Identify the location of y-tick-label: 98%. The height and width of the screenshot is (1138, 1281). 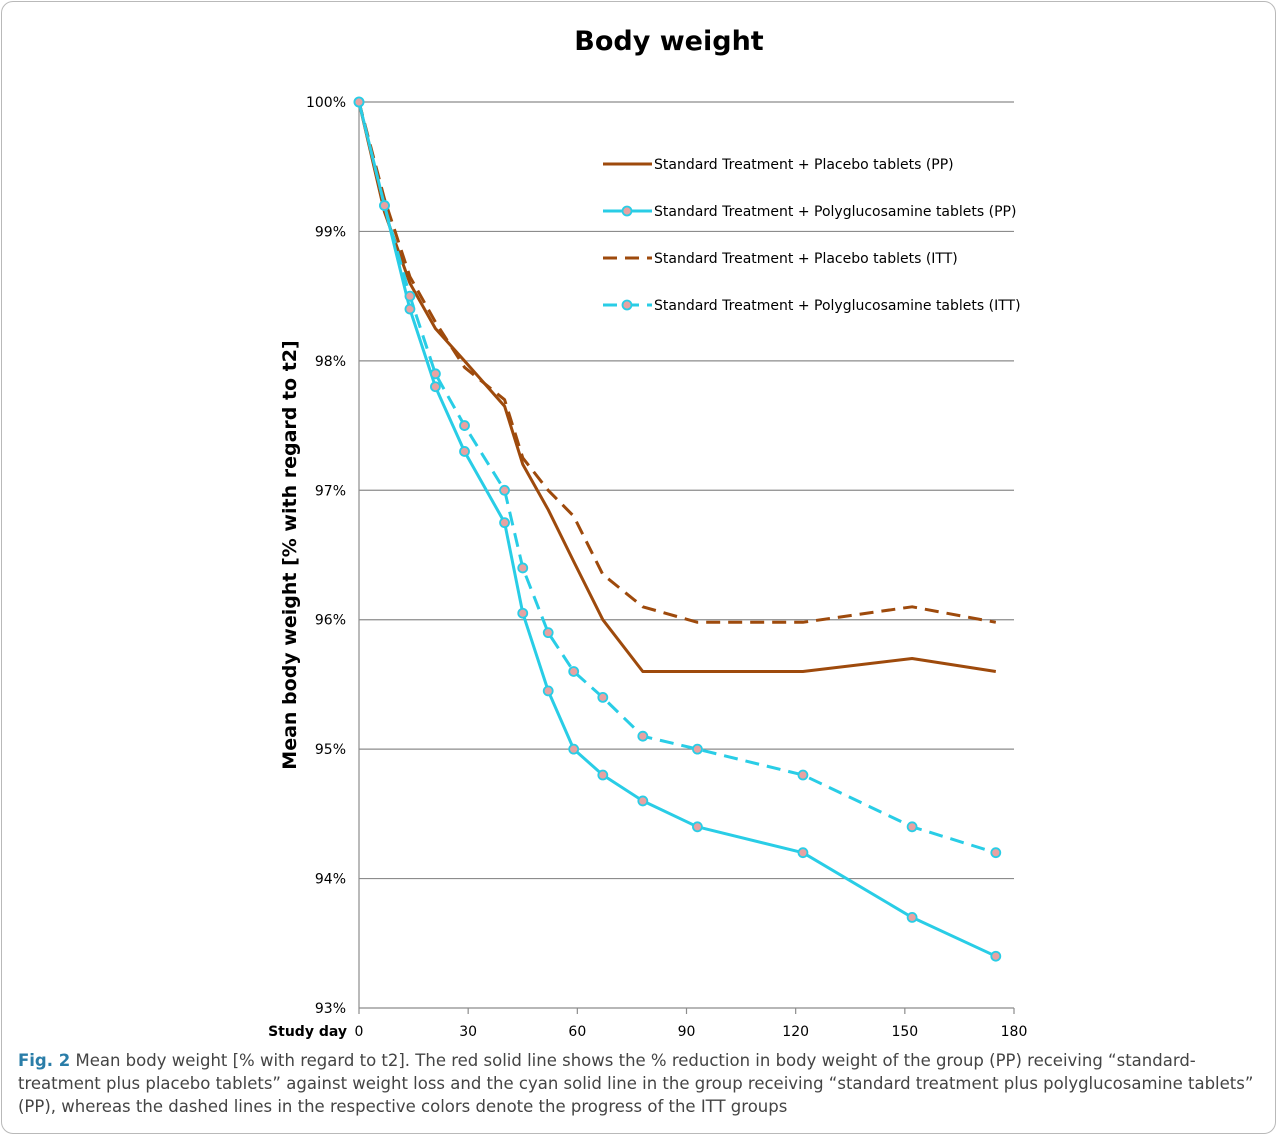
(330, 362).